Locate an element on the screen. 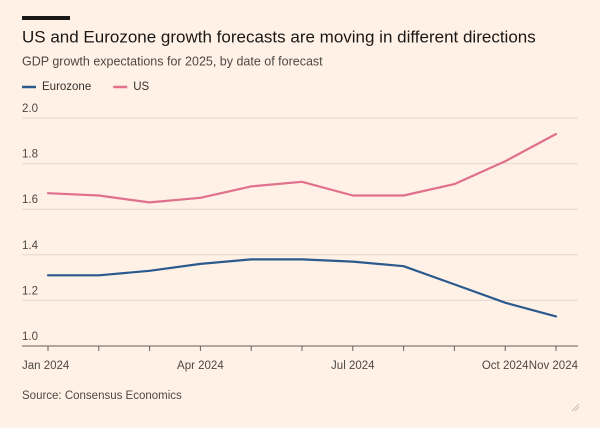 The width and height of the screenshot is (600, 428). y-tick-label: 1.0 is located at coordinates (30, 337).